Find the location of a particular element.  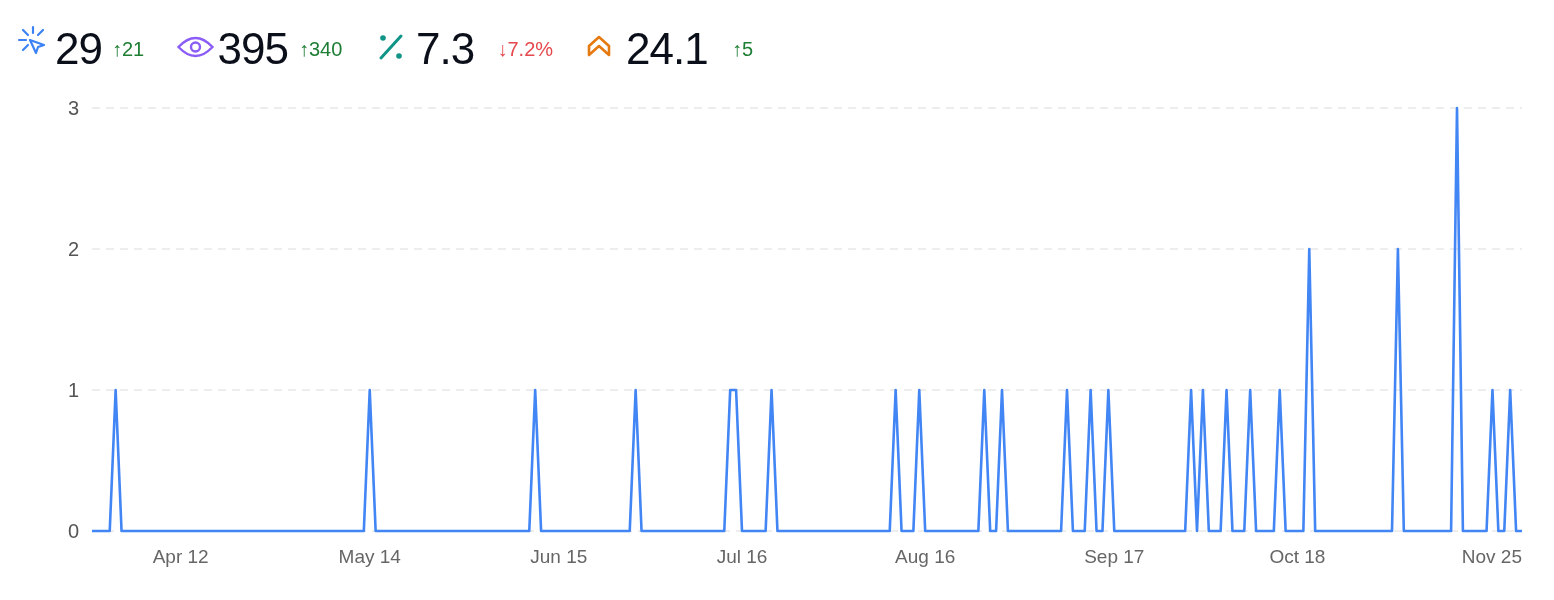

text: 24.1 is located at coordinates (667, 48).